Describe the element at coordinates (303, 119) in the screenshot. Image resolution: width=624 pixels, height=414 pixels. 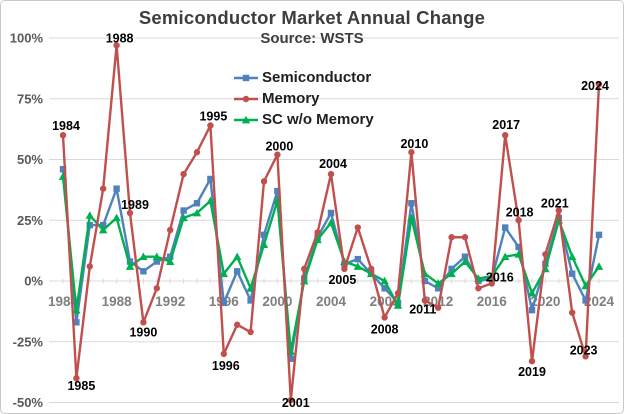
I see `legend-item-sc-w-o-memory: SC w/o Memory` at that location.